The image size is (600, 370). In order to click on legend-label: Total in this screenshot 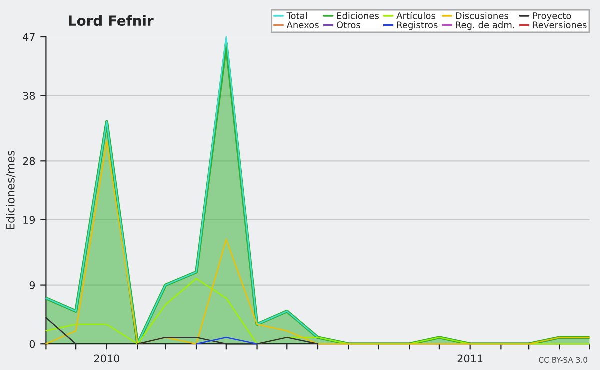, I will do `click(296, 16)`.